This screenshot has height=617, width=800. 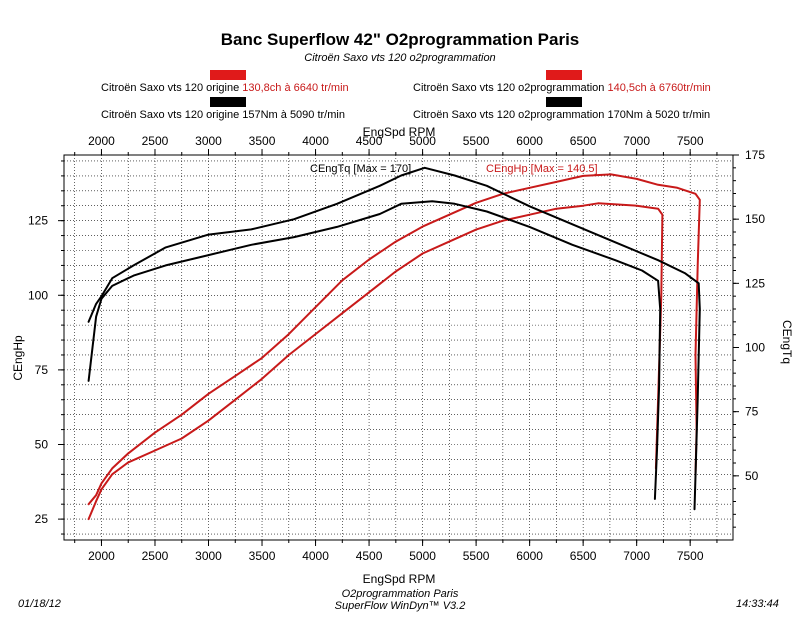 I want to click on footer-date: 01/18/12, so click(x=39, y=604).